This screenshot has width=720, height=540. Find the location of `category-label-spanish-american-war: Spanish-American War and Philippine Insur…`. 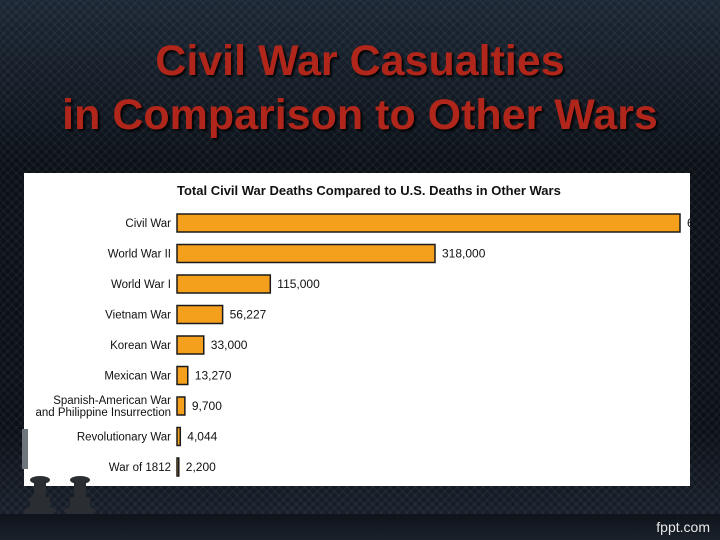

category-label-spanish-american-war: Spanish-American War and Philippine Insur… is located at coordinates (103, 407).